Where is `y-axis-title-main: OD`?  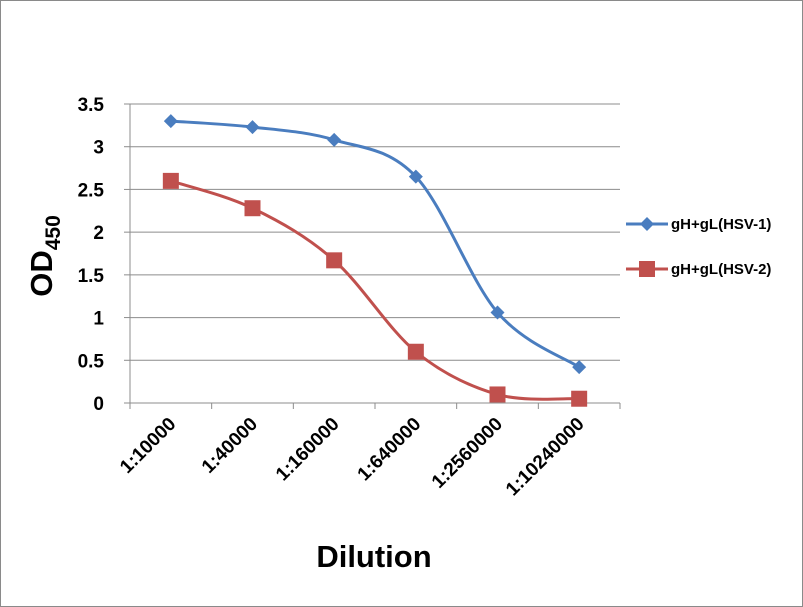
y-axis-title-main: OD is located at coordinates (41, 273).